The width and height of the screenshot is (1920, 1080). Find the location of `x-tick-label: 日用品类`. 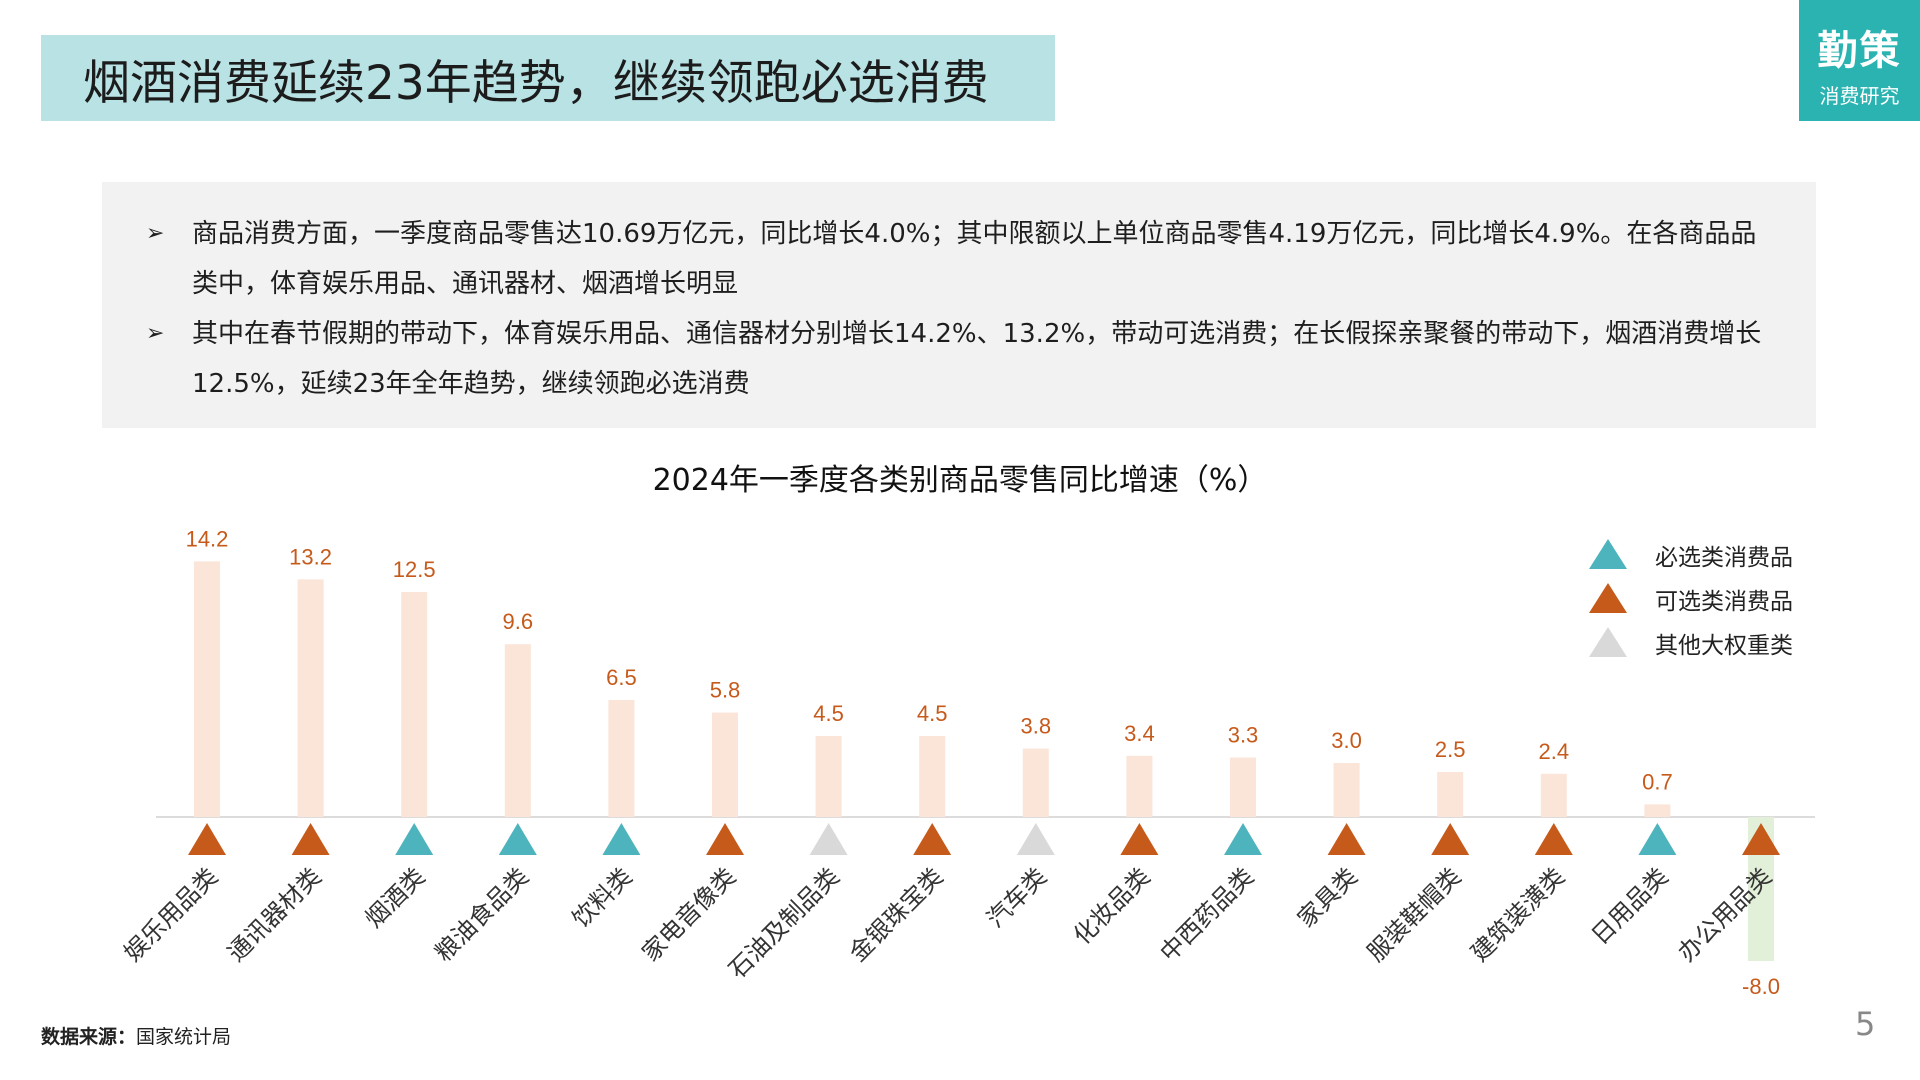

x-tick-label: 日用品类 is located at coordinates (1630, 906).